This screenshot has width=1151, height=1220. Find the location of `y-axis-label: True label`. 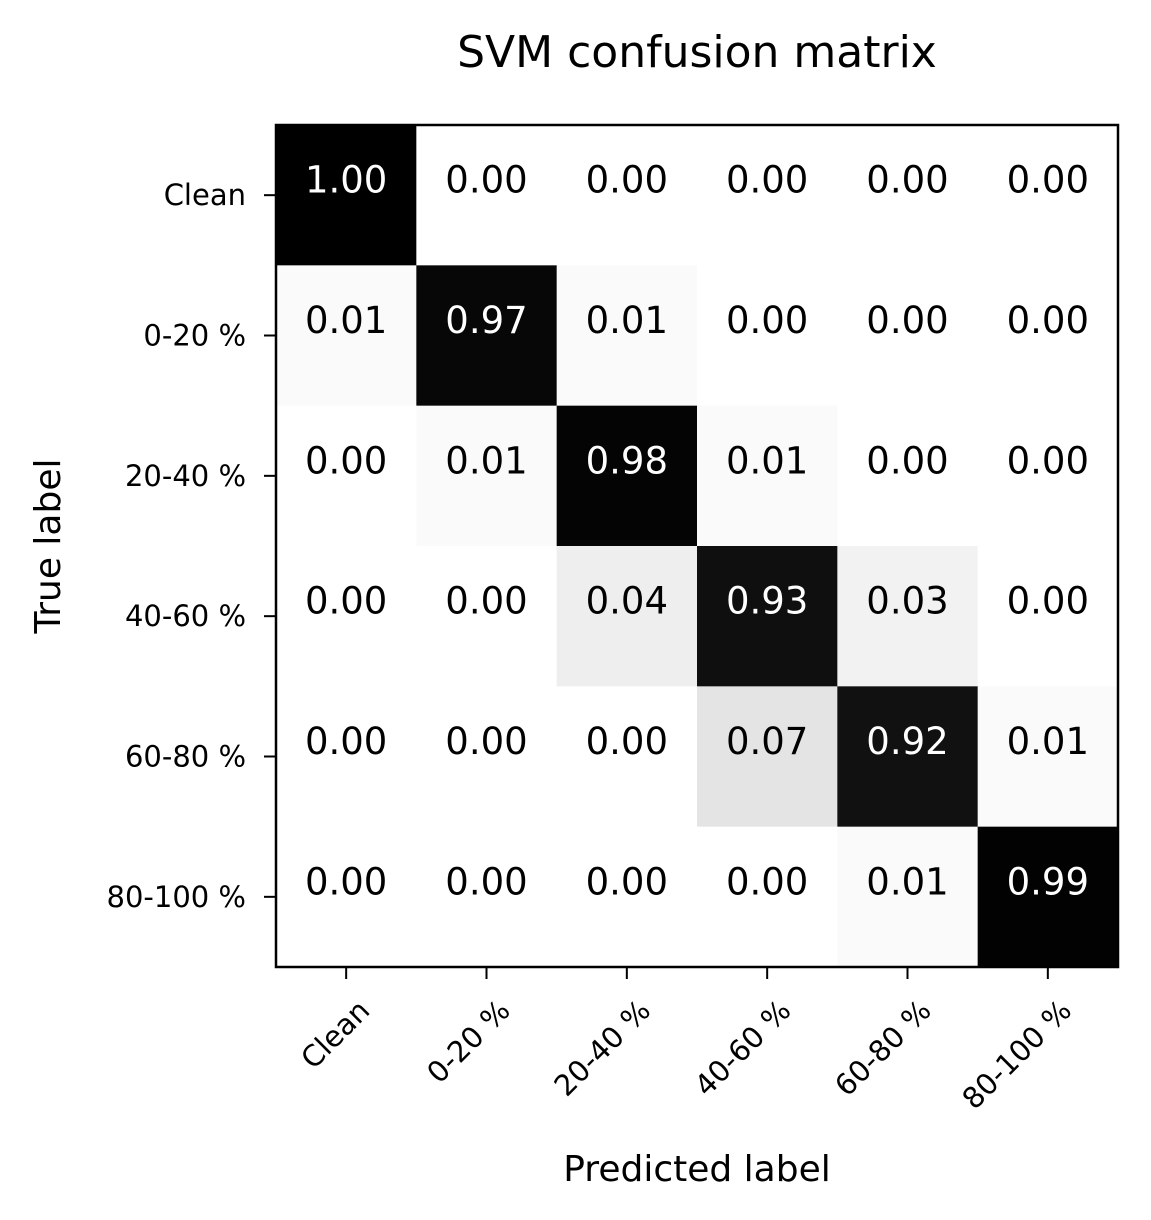

y-axis-label: True label is located at coordinates (48, 547).